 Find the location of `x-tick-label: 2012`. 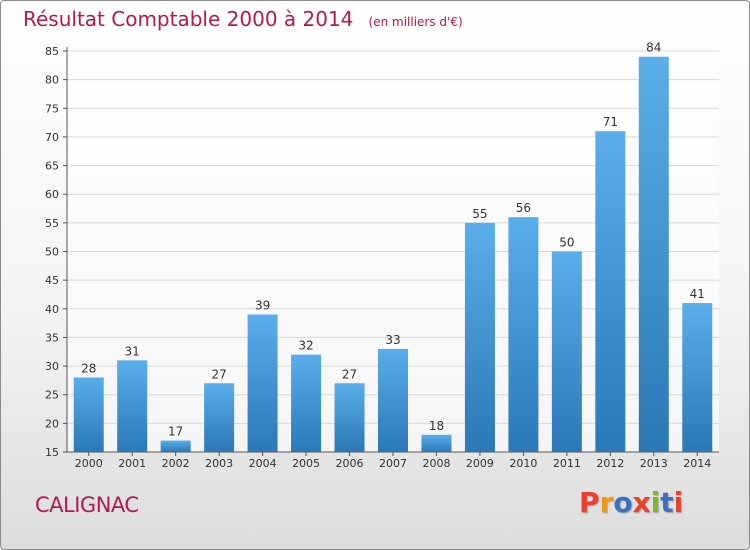

x-tick-label: 2012 is located at coordinates (610, 463).